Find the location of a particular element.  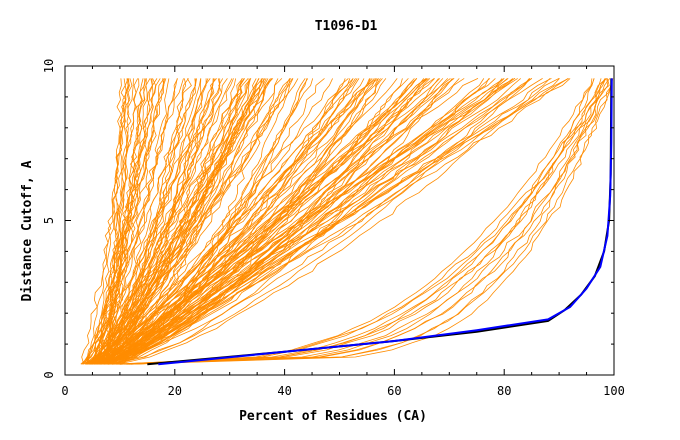

x-tick-label-5: 100 is located at coordinates (614, 391).